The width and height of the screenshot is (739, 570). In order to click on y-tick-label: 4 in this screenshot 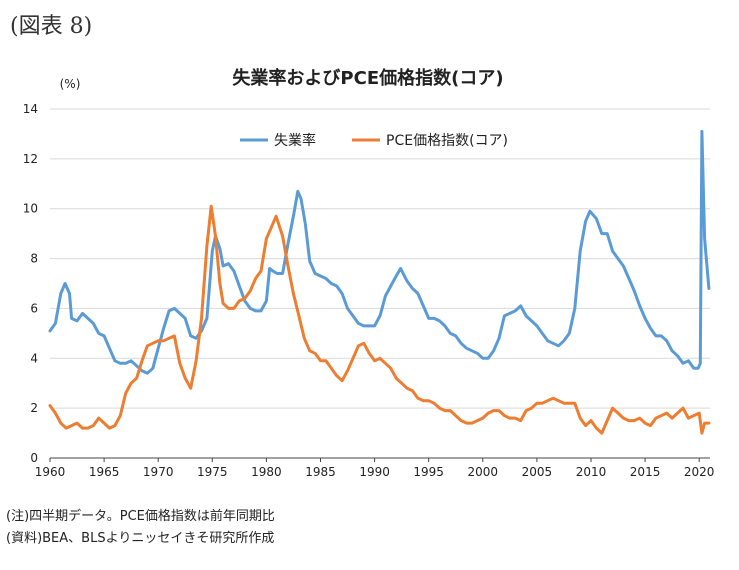, I will do `click(34, 358)`.